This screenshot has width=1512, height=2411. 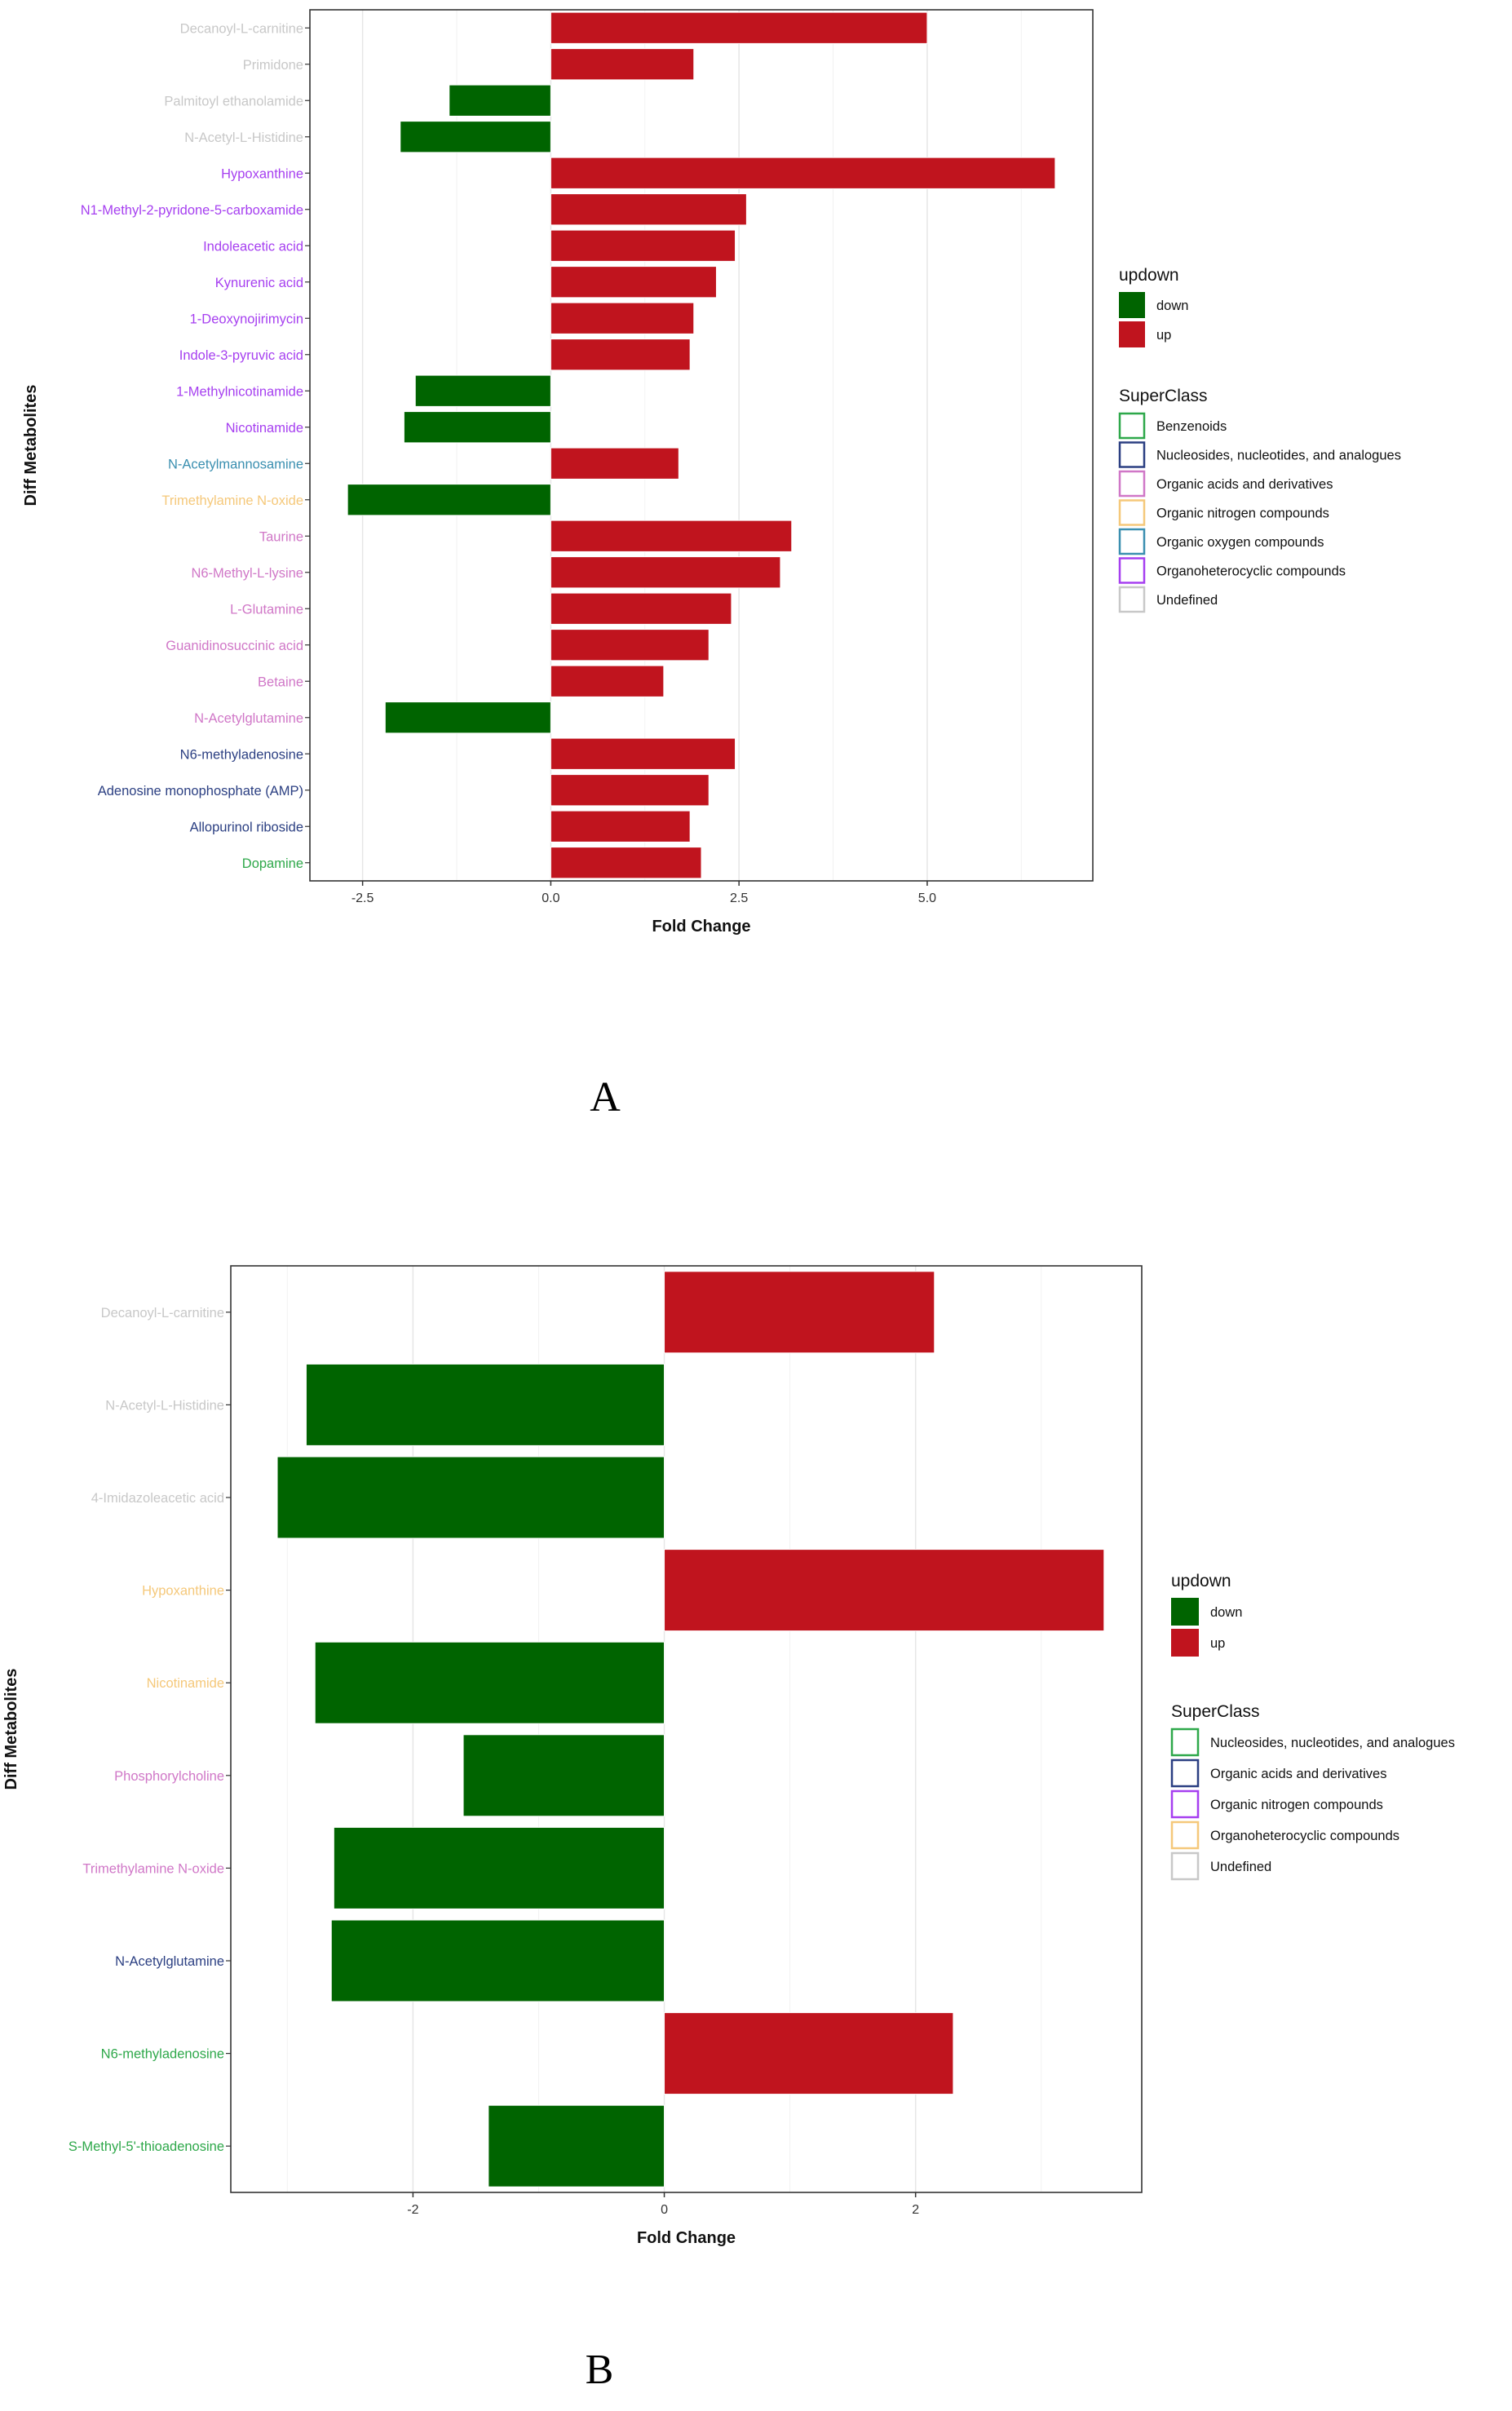 I want to click on category-label: Palmitoyl ethanolamide, so click(x=233, y=101).